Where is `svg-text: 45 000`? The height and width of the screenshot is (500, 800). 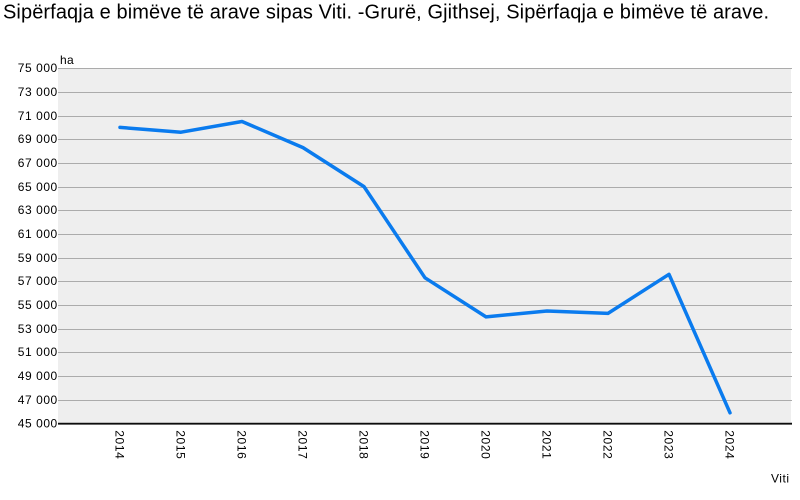 svg-text: 45 000 is located at coordinates (38, 424).